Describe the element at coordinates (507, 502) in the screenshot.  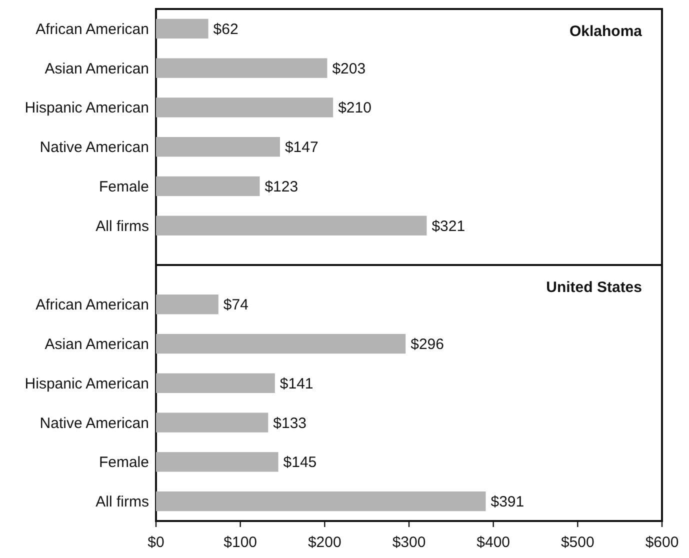
I see `data-label: $391` at that location.